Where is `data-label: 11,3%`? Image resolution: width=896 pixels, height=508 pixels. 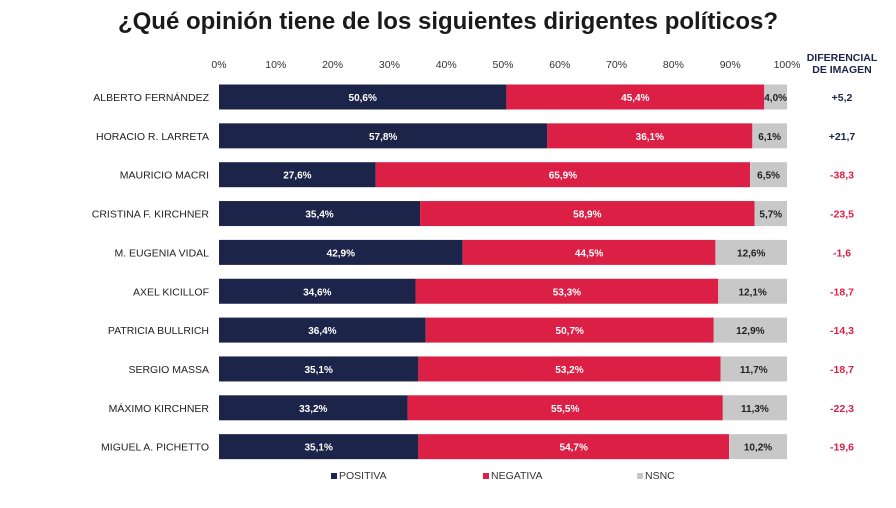 data-label: 11,3% is located at coordinates (755, 409).